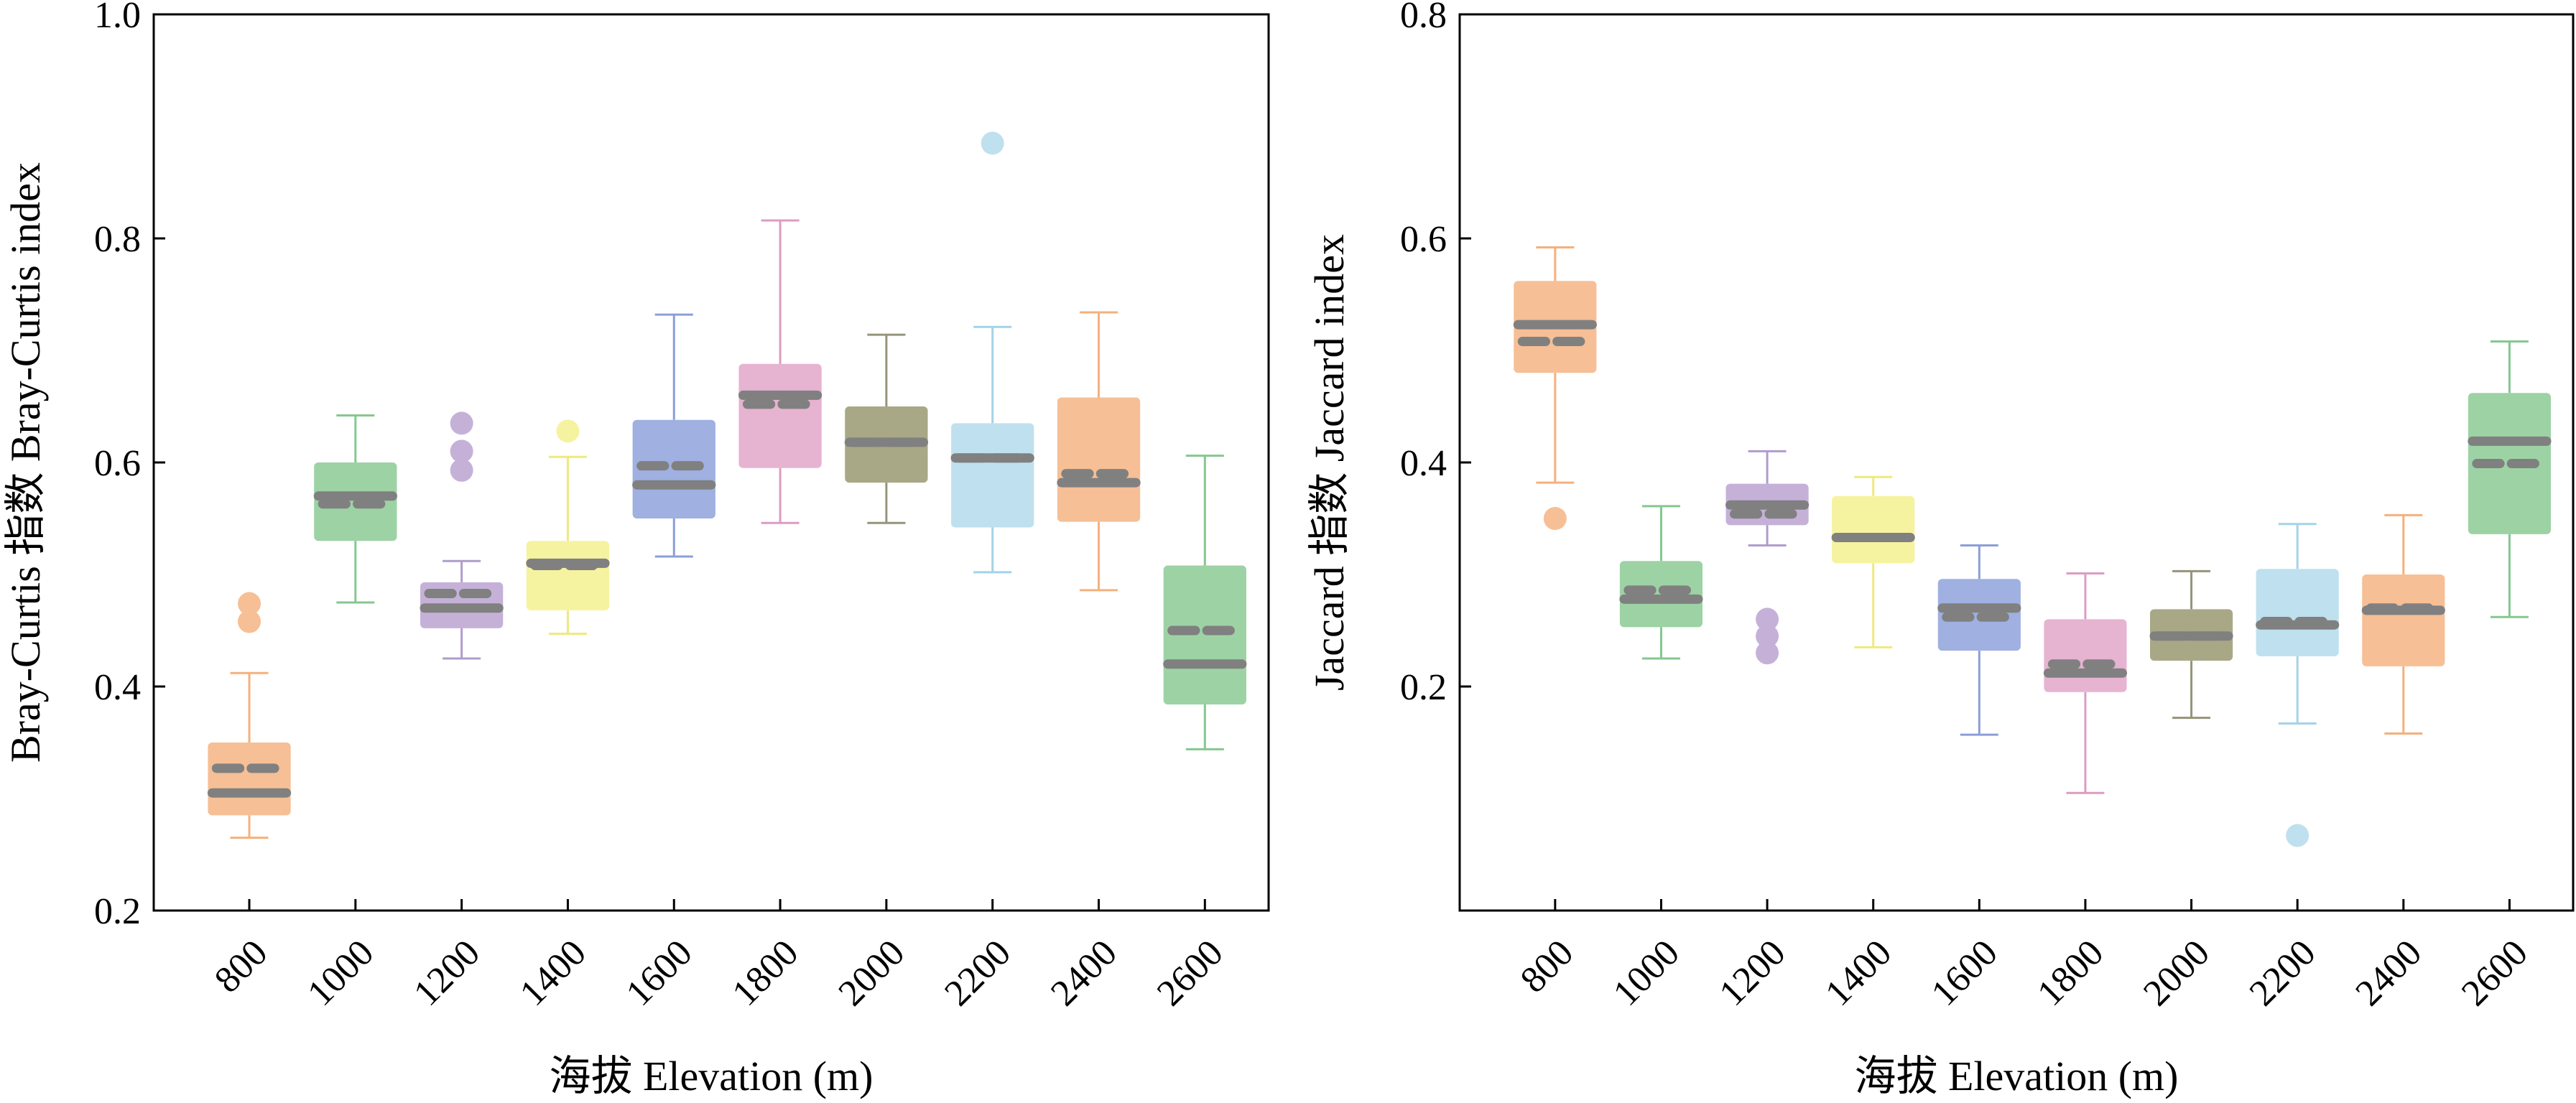  I want to click on y-axis-title: Bray-Curtis 指数 Bray-Curtis index, so click(25, 462).